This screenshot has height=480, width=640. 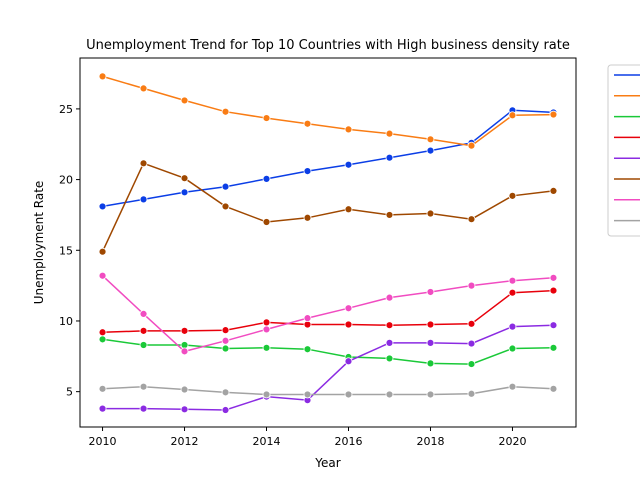 What do you see at coordinates (267, 441) in the screenshot?
I see `x-tick-label: 2014` at bounding box center [267, 441].